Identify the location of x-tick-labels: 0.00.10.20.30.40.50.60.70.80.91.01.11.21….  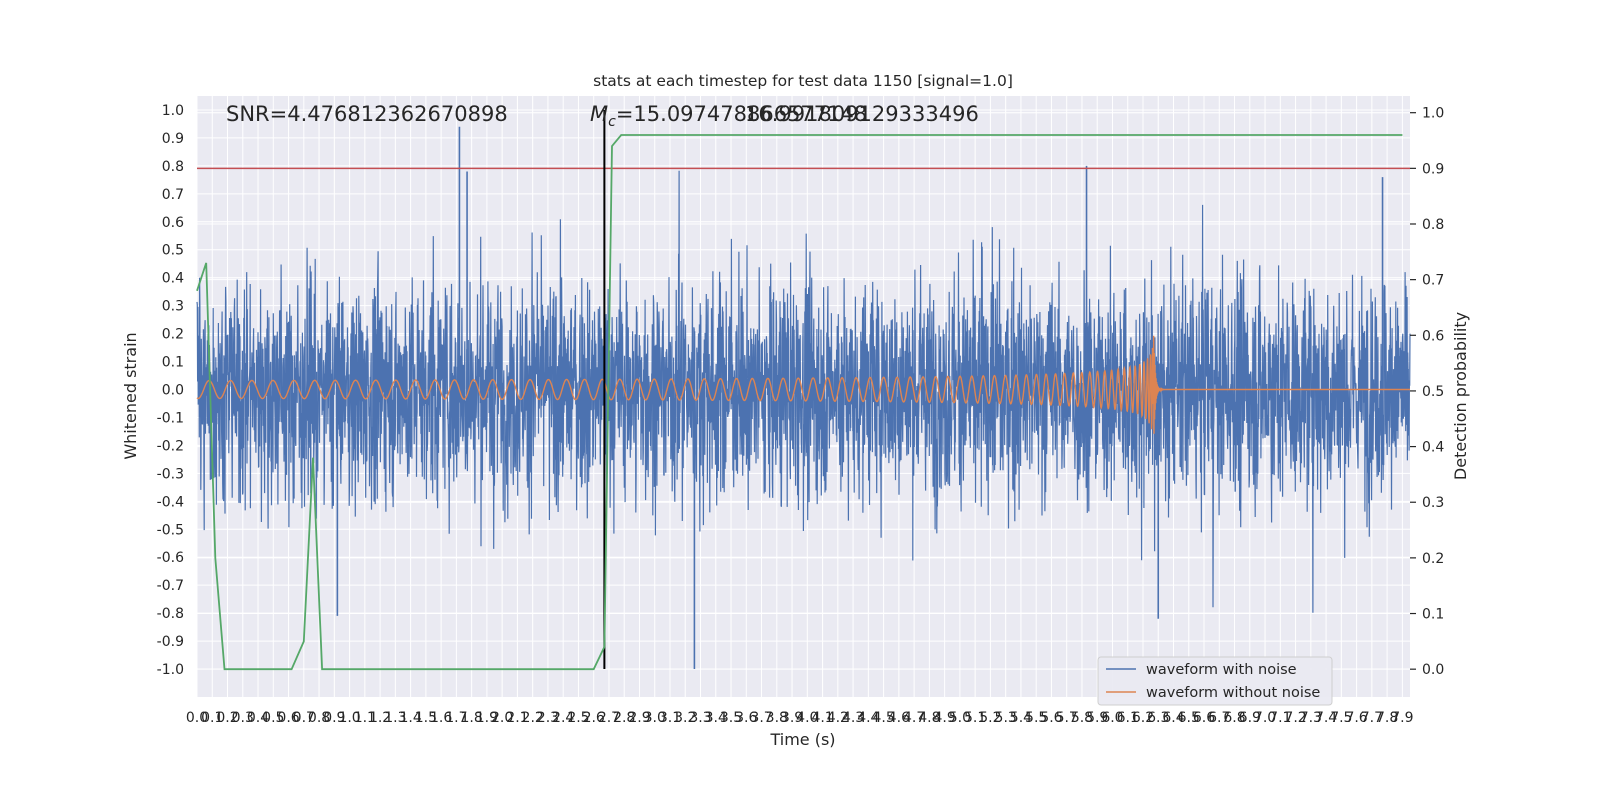
(800, 718).